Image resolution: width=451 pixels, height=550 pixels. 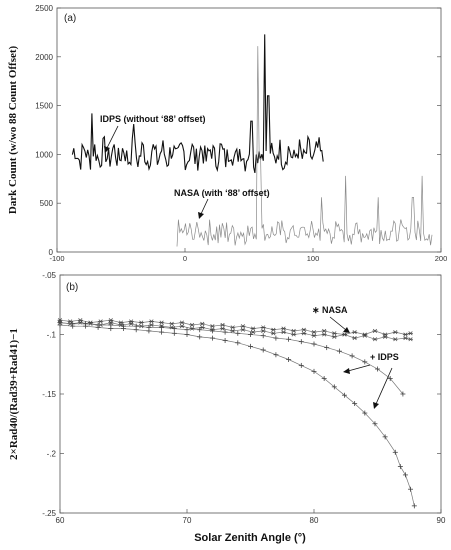 What do you see at coordinates (49, 513) in the screenshot?
I see `y-tick-label: -.25` at bounding box center [49, 513].